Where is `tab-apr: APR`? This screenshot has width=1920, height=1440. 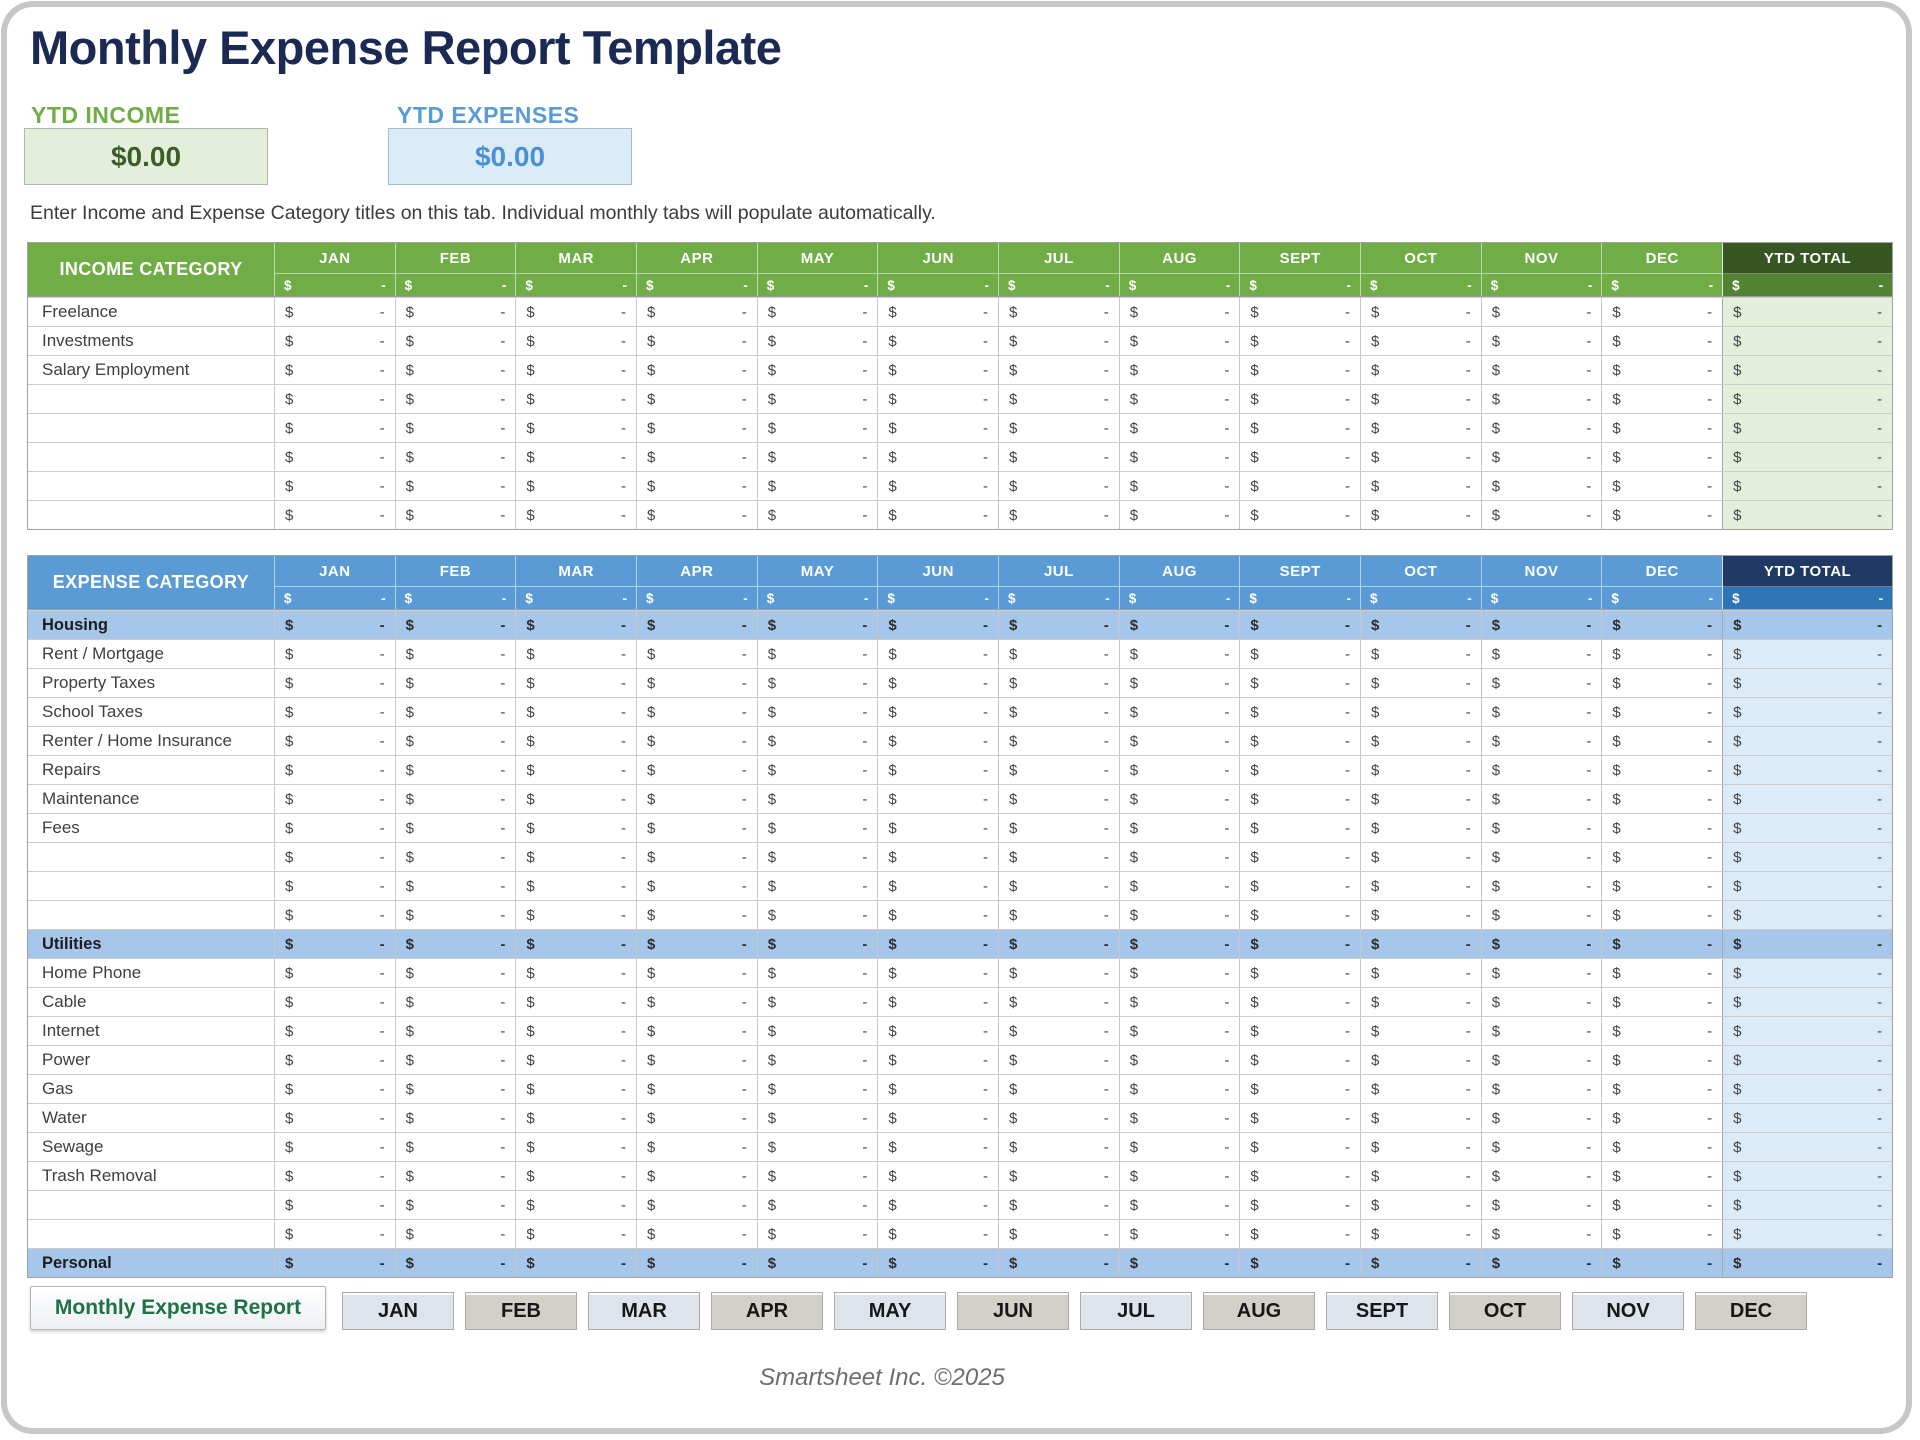 tab-apr: APR is located at coordinates (767, 1311).